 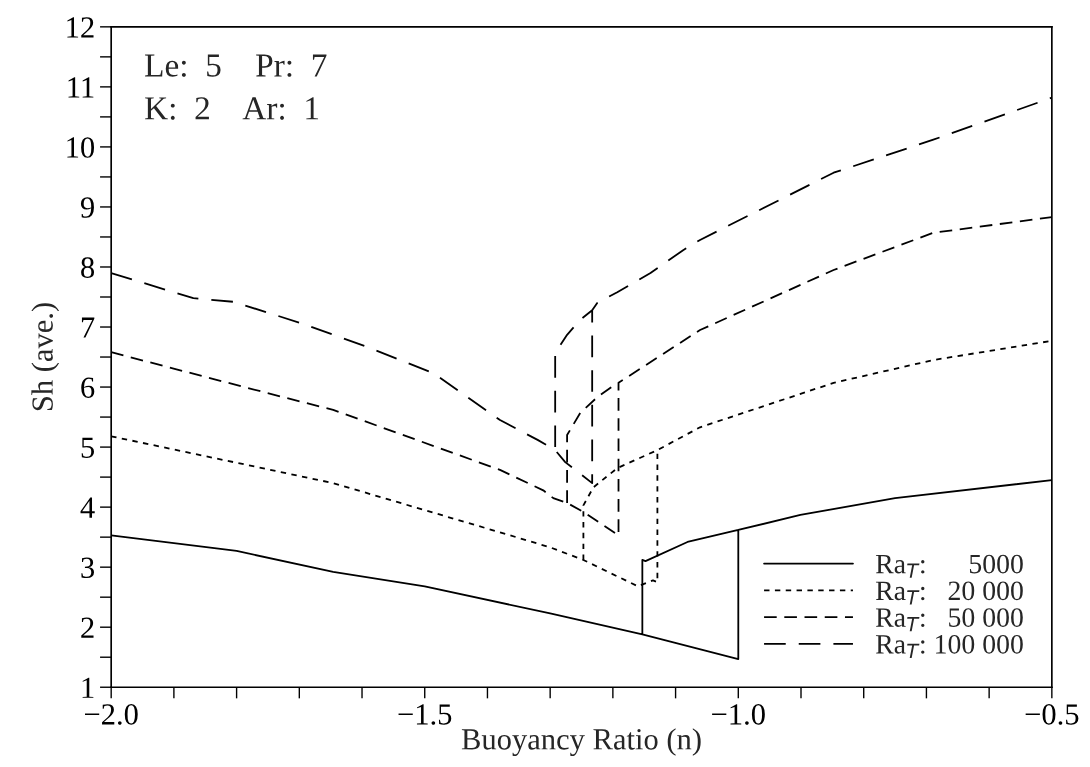 What do you see at coordinates (949, 566) in the screenshot?
I see `legend-label: Ra$_{T}$: 5000` at bounding box center [949, 566].